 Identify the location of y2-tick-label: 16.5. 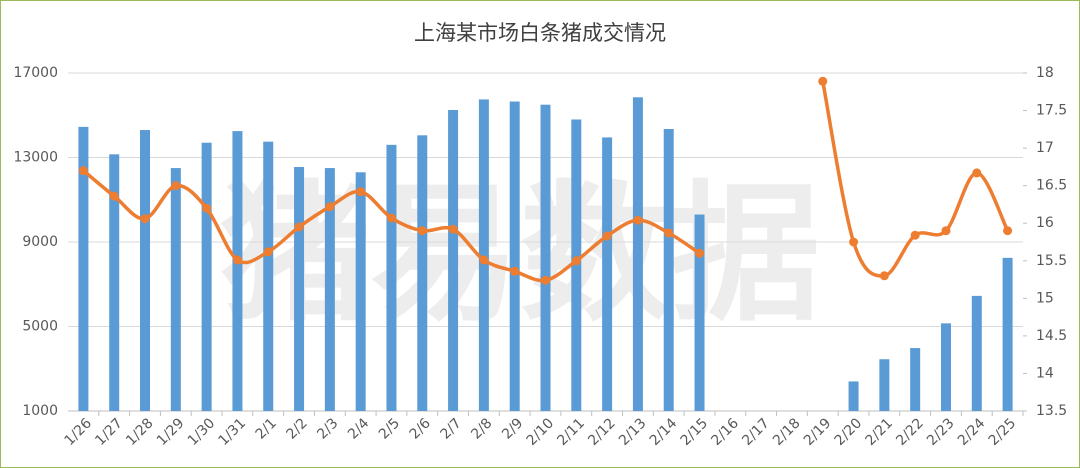
(1051, 186).